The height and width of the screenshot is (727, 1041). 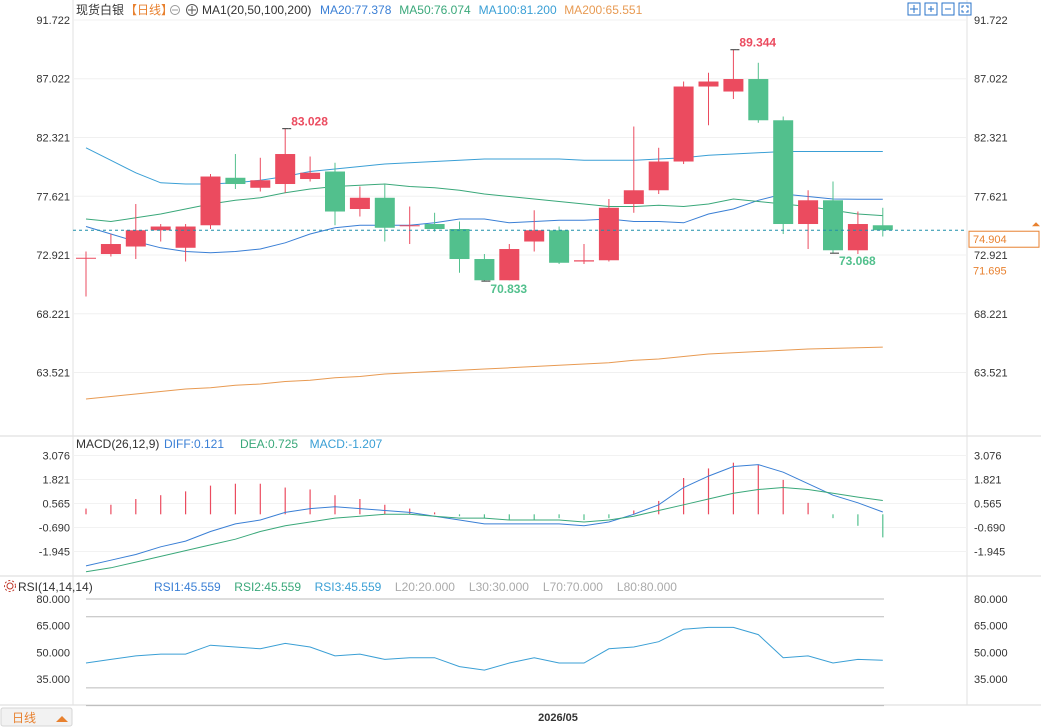 I want to click on price-tick-right: 63.521, so click(x=991, y=374).